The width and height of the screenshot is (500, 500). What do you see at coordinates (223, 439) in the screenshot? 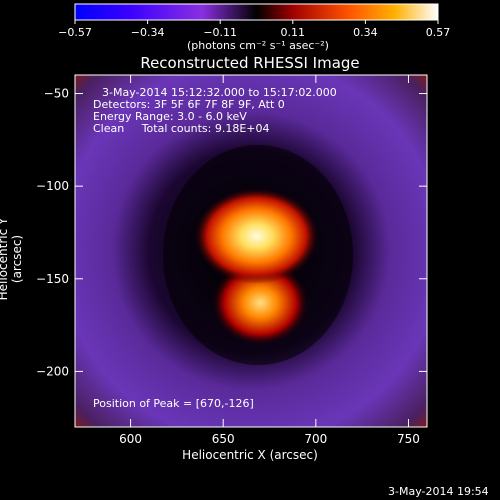
I see `x-tick-label: 650` at bounding box center [223, 439].